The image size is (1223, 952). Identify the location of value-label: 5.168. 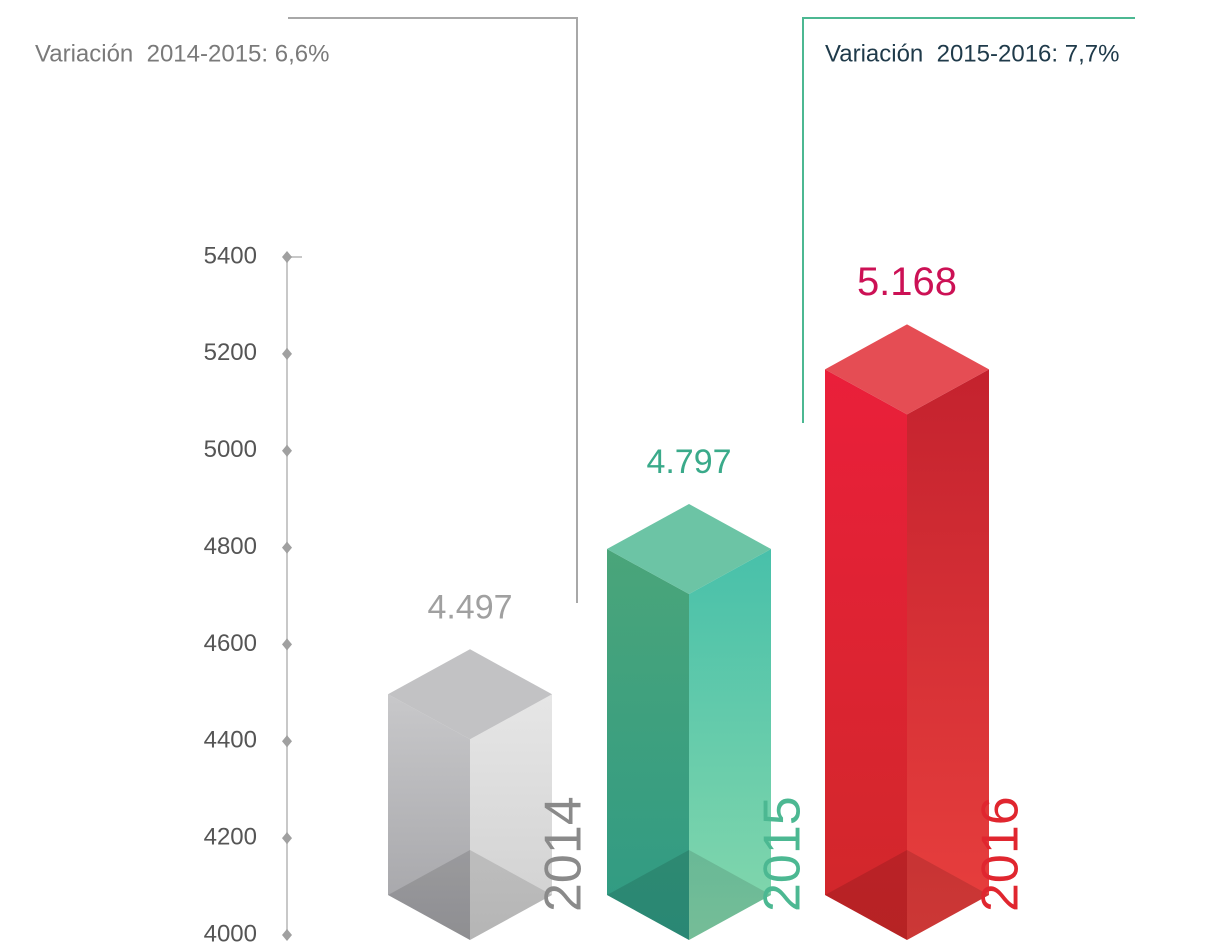
(907, 282).